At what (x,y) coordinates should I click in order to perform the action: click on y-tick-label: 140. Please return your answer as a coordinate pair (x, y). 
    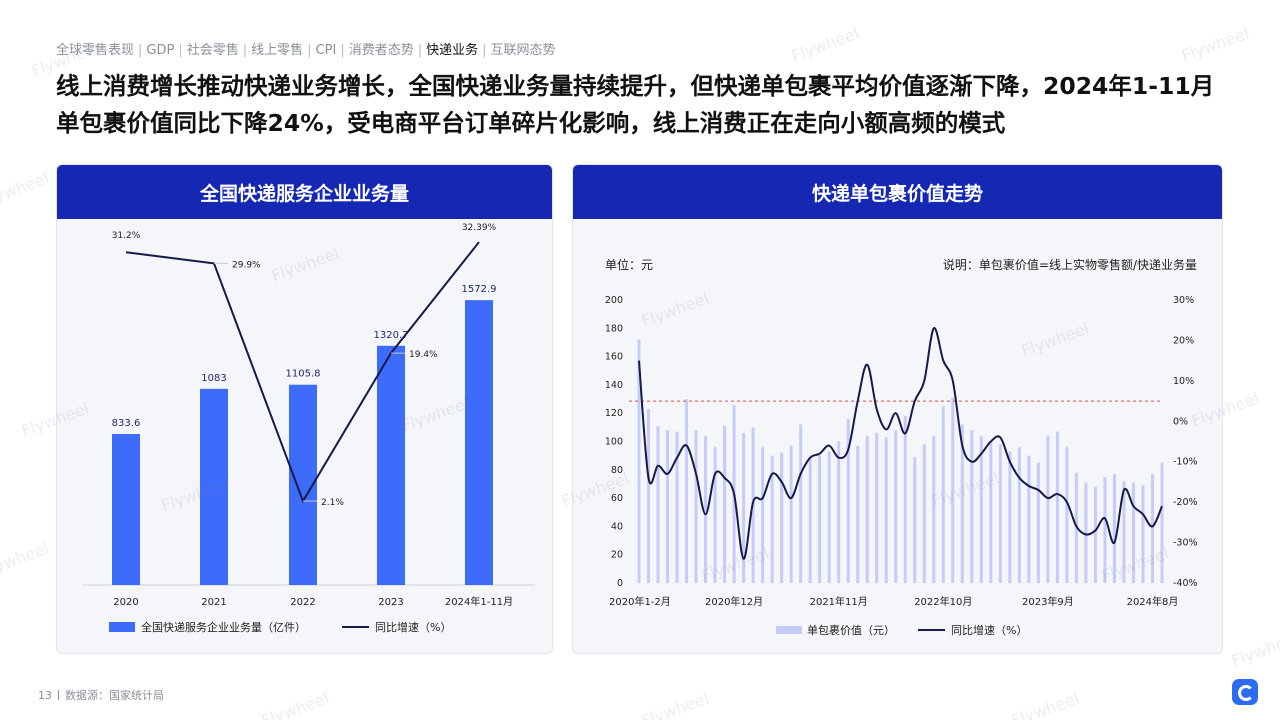
    Looking at the image, I should click on (614, 385).